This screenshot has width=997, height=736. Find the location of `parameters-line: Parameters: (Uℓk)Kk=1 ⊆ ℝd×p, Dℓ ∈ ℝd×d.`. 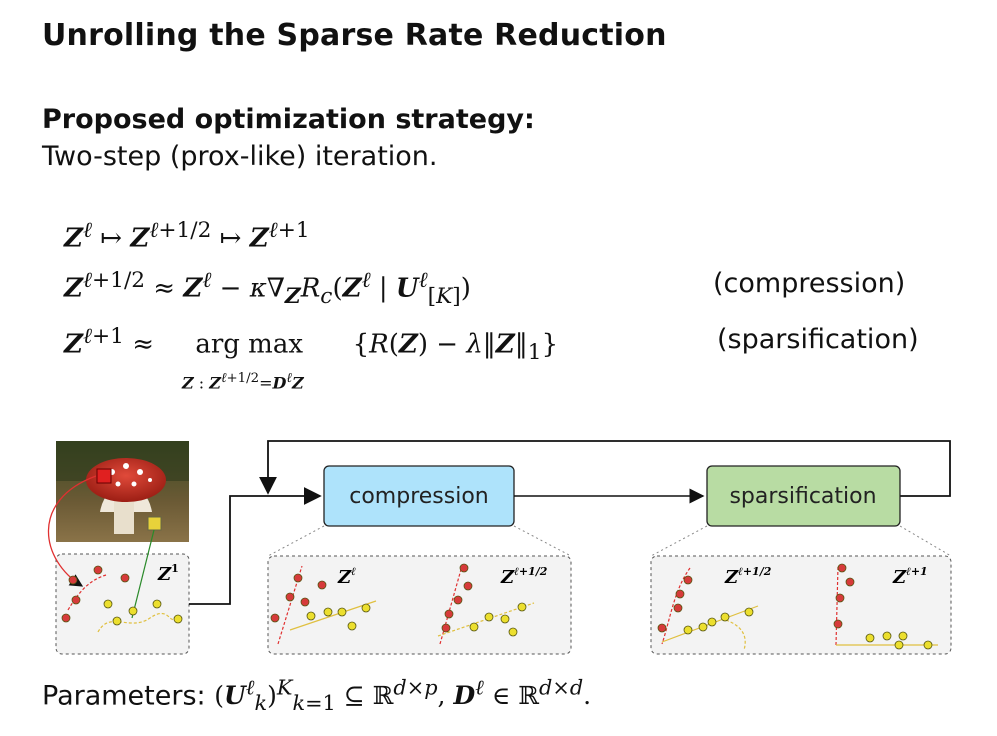

parameters-line: Parameters: (Uℓk)Kk=1 ⊆ ℝd×p, Dℓ ∈ ℝd×d. is located at coordinates (317, 696).